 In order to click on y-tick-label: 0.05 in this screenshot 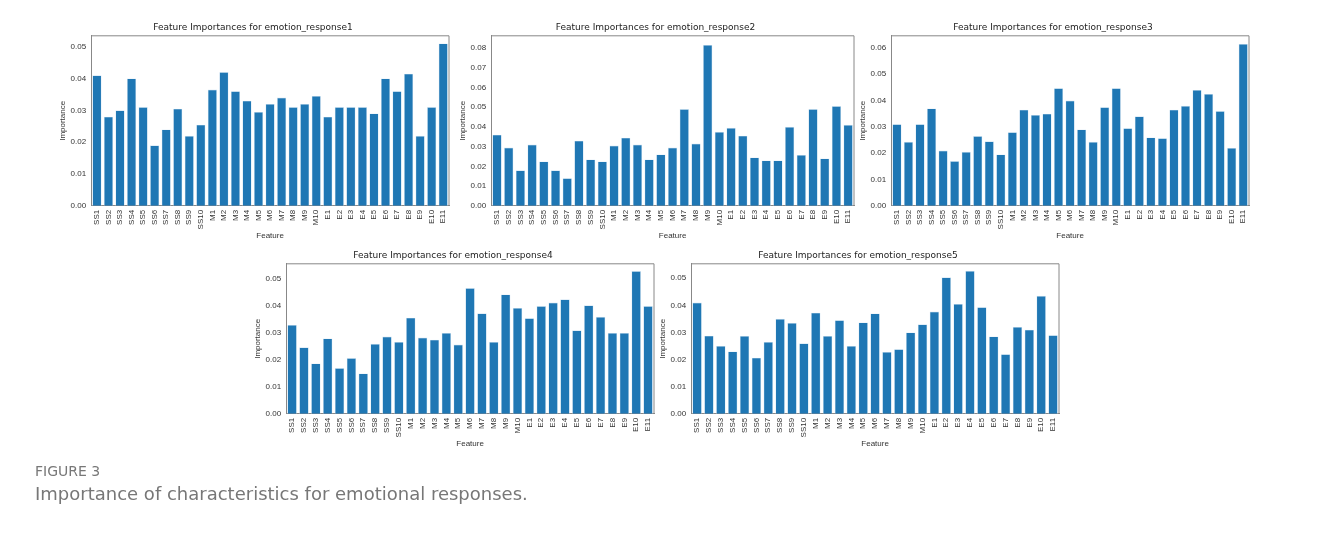, I will do `click(478, 107)`.